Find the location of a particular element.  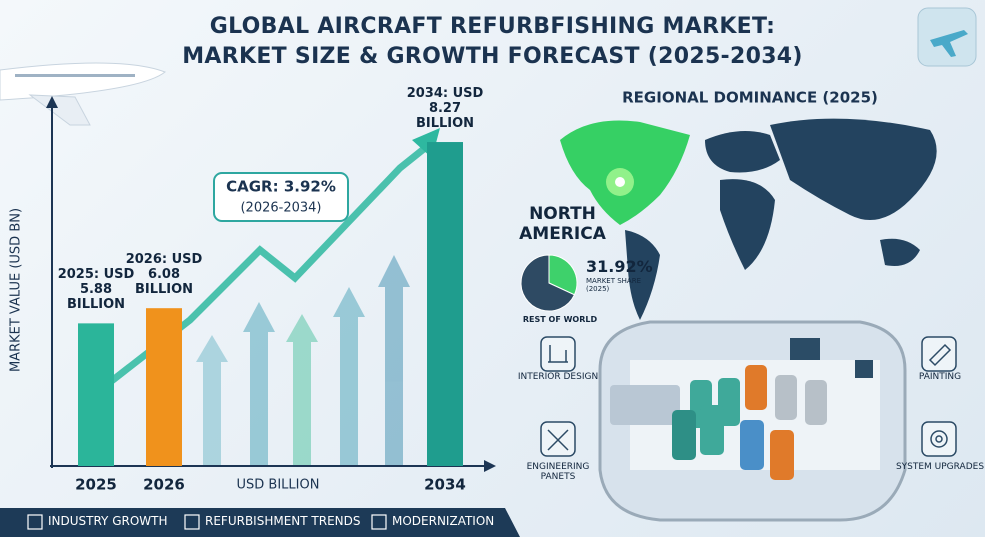

feature-label: SYSTEM UPGRADES is located at coordinates (940, 467).